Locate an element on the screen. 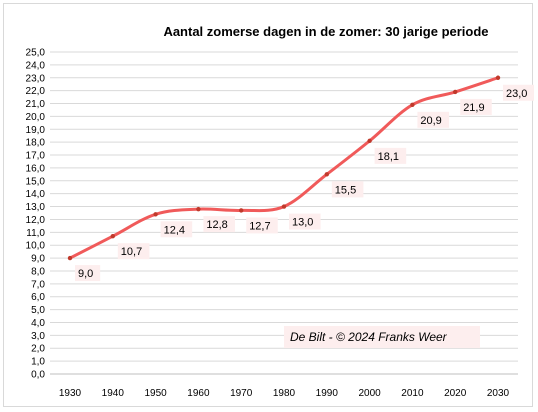 This screenshot has height=412, width=538. y-tick-label: 7,0 is located at coordinates (38, 284).